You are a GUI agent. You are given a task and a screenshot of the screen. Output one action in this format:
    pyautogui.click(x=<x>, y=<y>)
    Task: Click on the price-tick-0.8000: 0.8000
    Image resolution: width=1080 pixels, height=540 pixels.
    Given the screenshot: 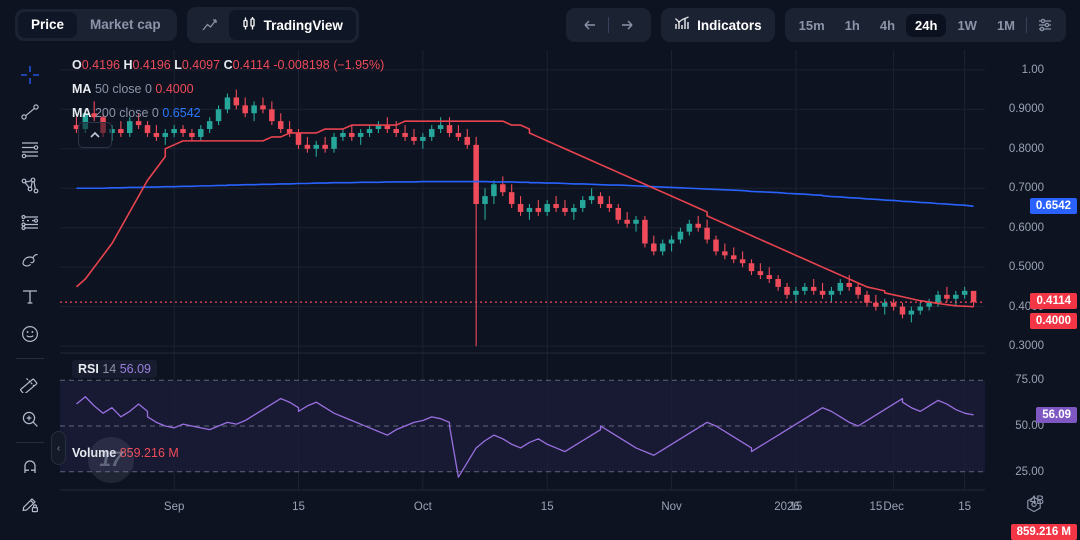 What is the action you would take?
    pyautogui.click(x=1026, y=148)
    